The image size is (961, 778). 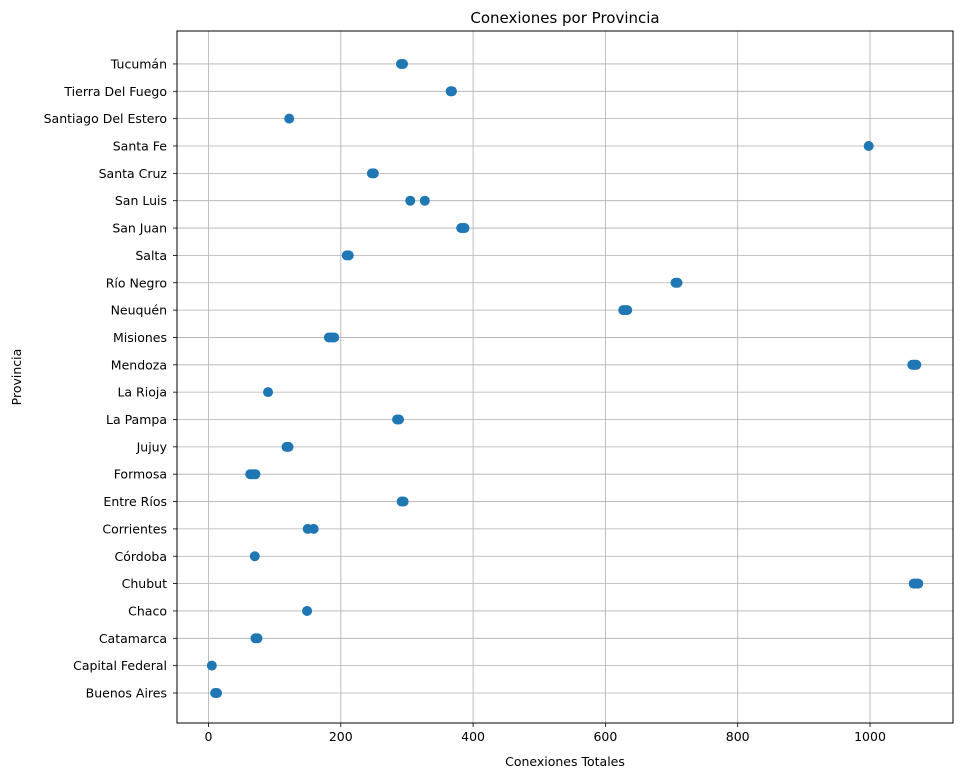 I want to click on y-tick-label: Catamarca, so click(x=133, y=638).